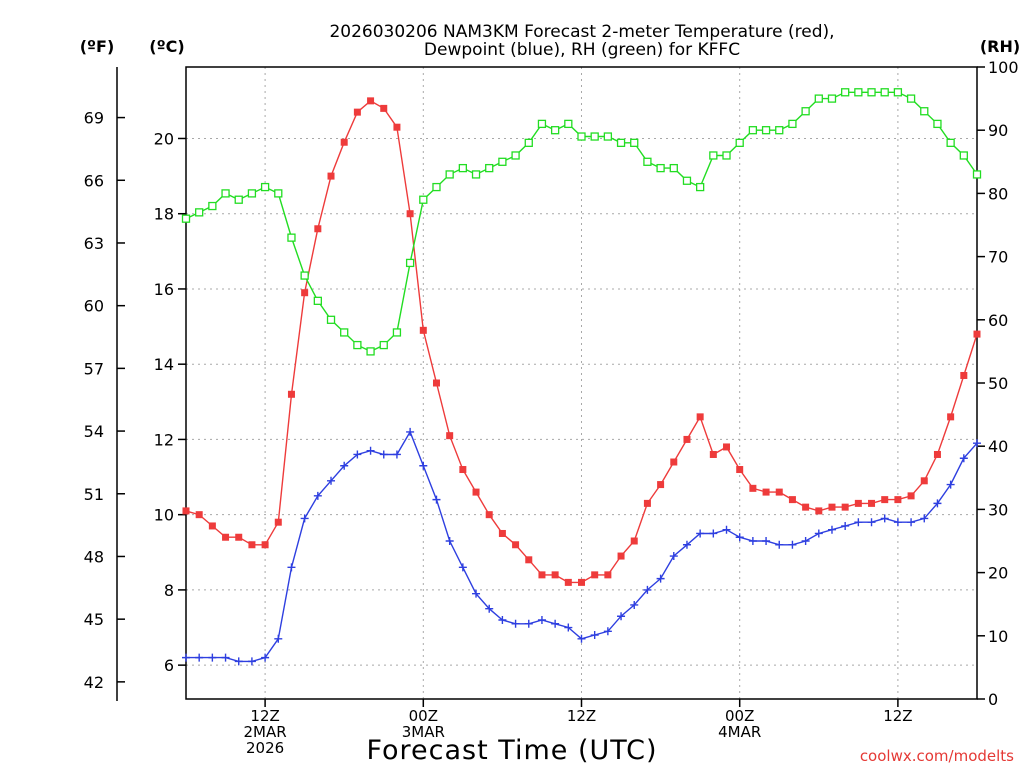 The height and width of the screenshot is (768, 1024). I want to click on celsius-tick-label: 12, so click(164, 439).